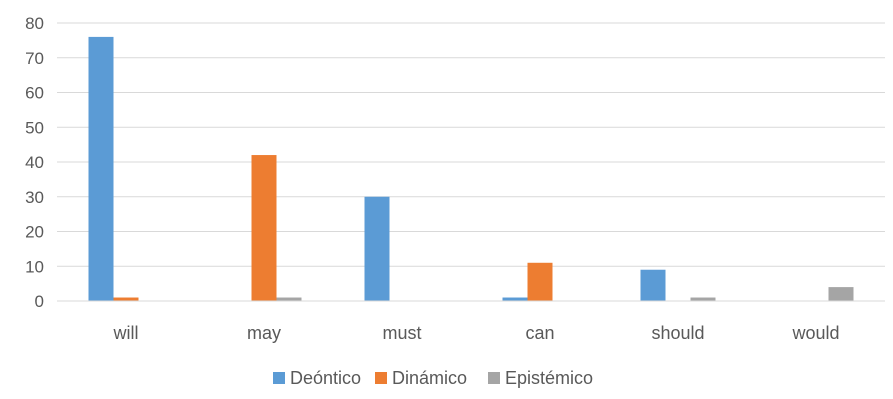 The width and height of the screenshot is (893, 399). Describe the element at coordinates (289, 299) in the screenshot. I see `bar-may-Epistémico` at that location.